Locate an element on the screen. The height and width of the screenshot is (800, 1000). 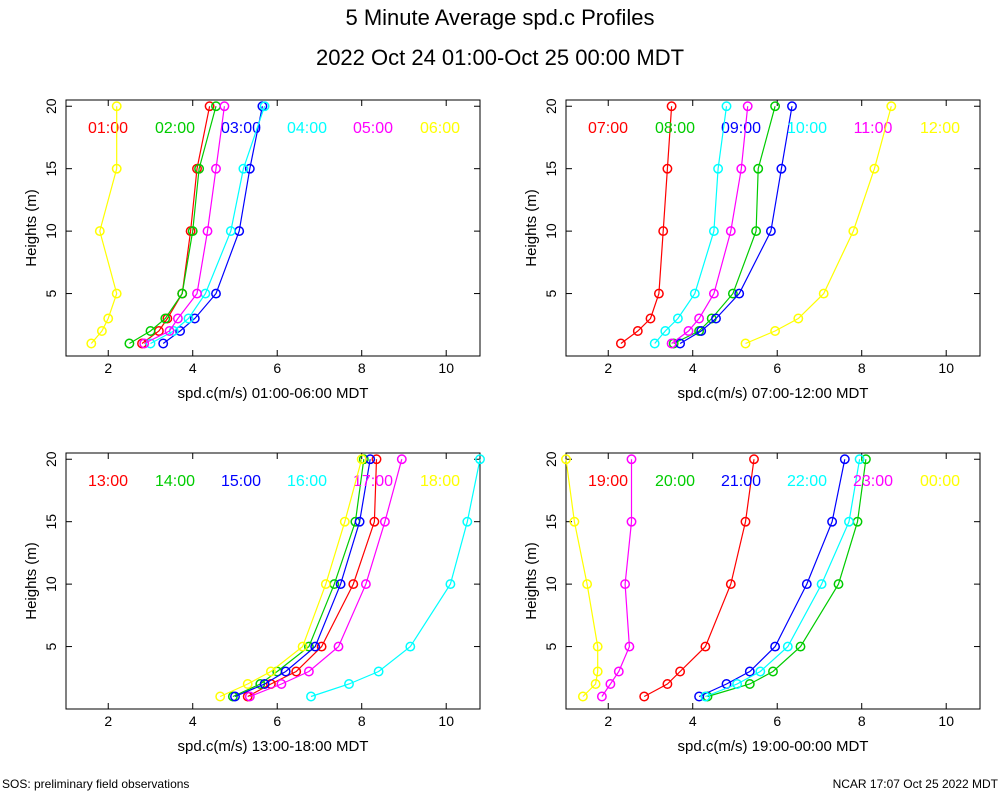
y-tick-label: 15 is located at coordinates (551, 522).